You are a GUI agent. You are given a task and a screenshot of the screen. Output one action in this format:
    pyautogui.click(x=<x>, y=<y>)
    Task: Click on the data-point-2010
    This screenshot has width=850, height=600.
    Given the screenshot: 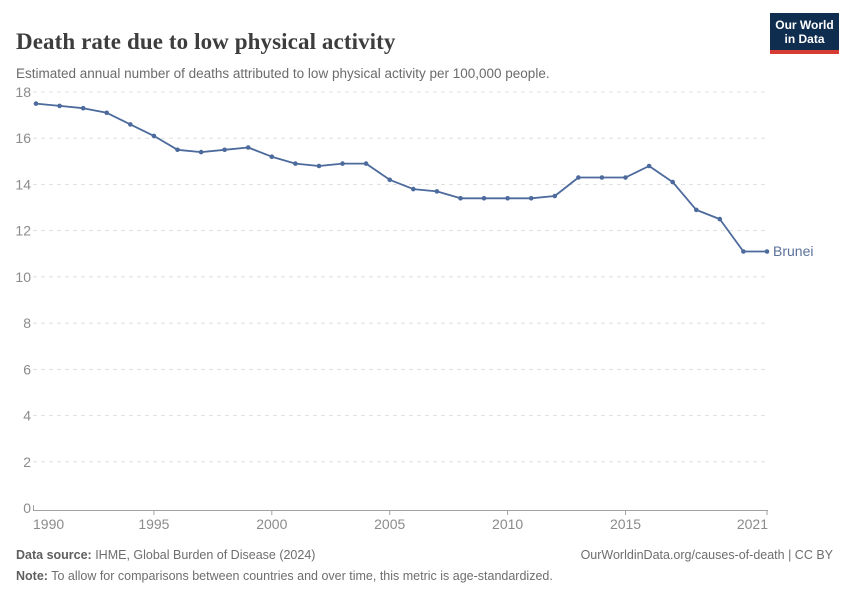 What is the action you would take?
    pyautogui.click(x=507, y=198)
    